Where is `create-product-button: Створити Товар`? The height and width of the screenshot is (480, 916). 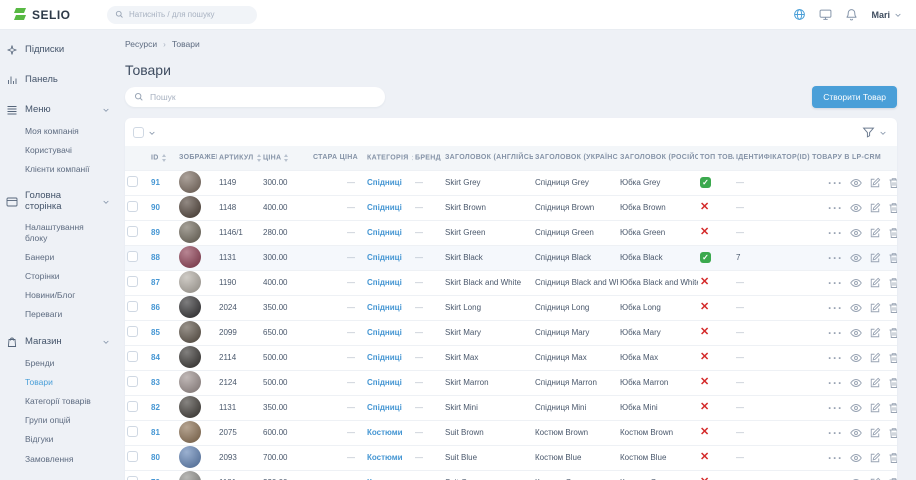
create-product-button: Створити Товар is located at coordinates (854, 97).